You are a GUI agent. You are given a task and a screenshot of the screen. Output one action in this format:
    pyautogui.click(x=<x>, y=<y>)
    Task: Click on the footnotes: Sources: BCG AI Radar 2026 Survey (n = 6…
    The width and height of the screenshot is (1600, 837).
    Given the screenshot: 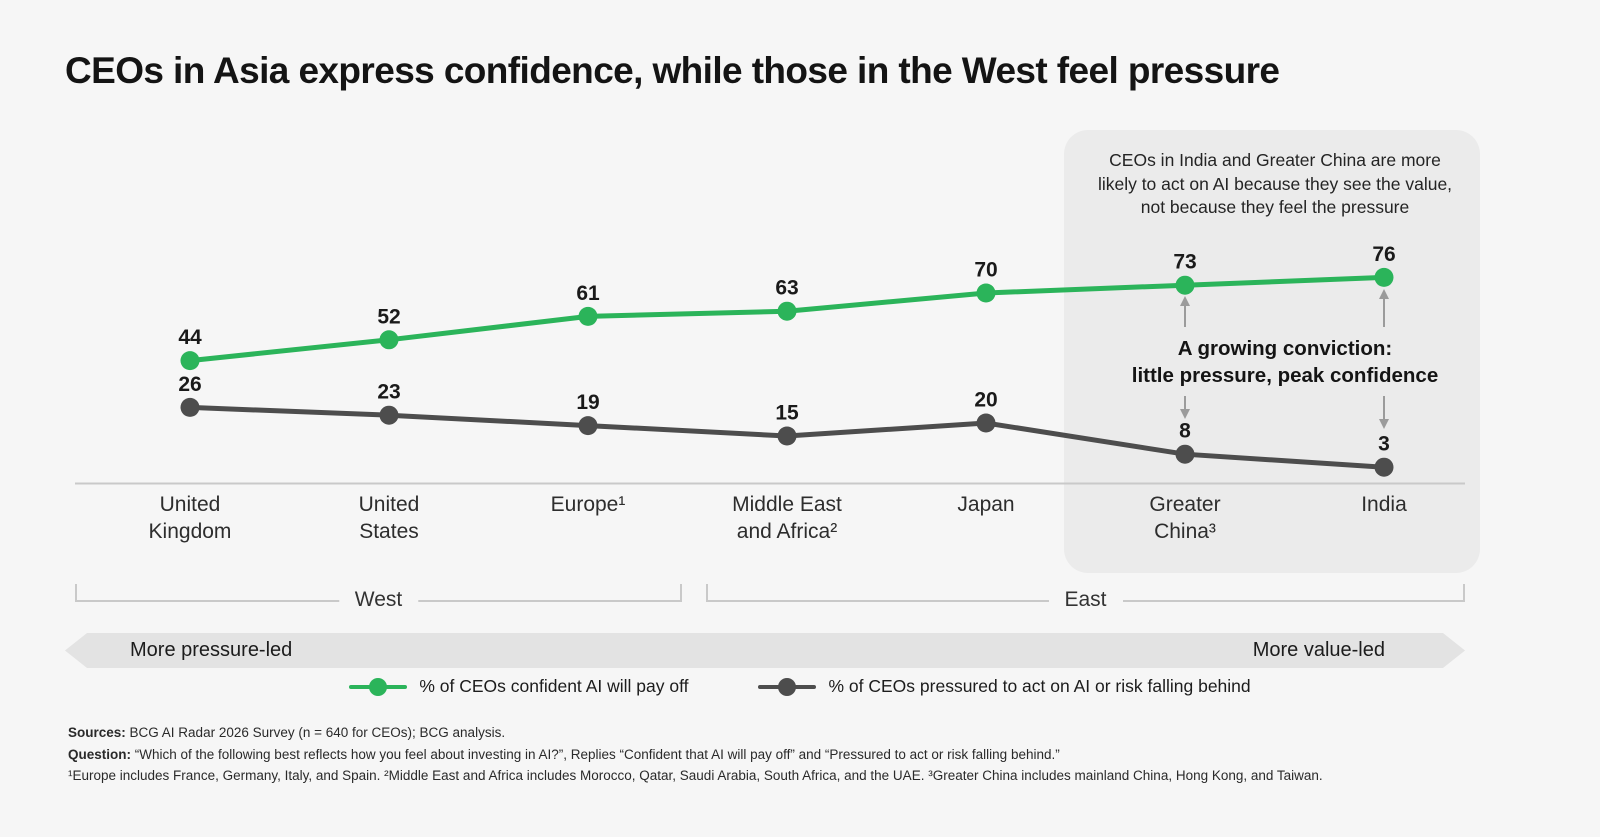 What is the action you would take?
    pyautogui.click(x=695, y=754)
    